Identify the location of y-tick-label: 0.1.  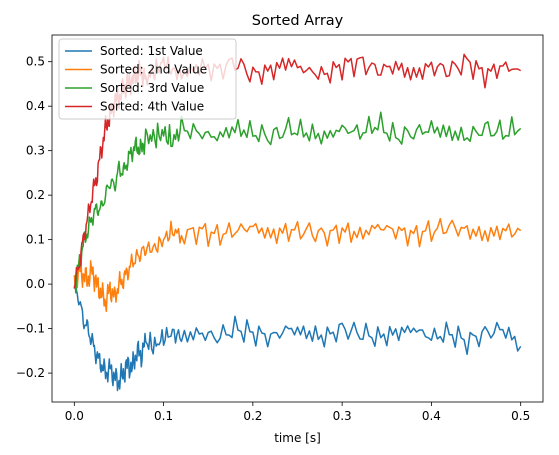
(35, 240).